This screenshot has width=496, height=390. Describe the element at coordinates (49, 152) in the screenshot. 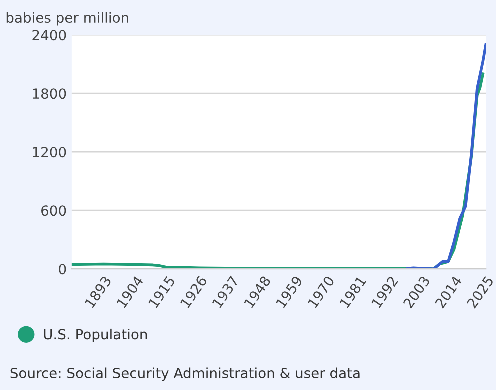

I see `y-tick-label: 1200` at that location.